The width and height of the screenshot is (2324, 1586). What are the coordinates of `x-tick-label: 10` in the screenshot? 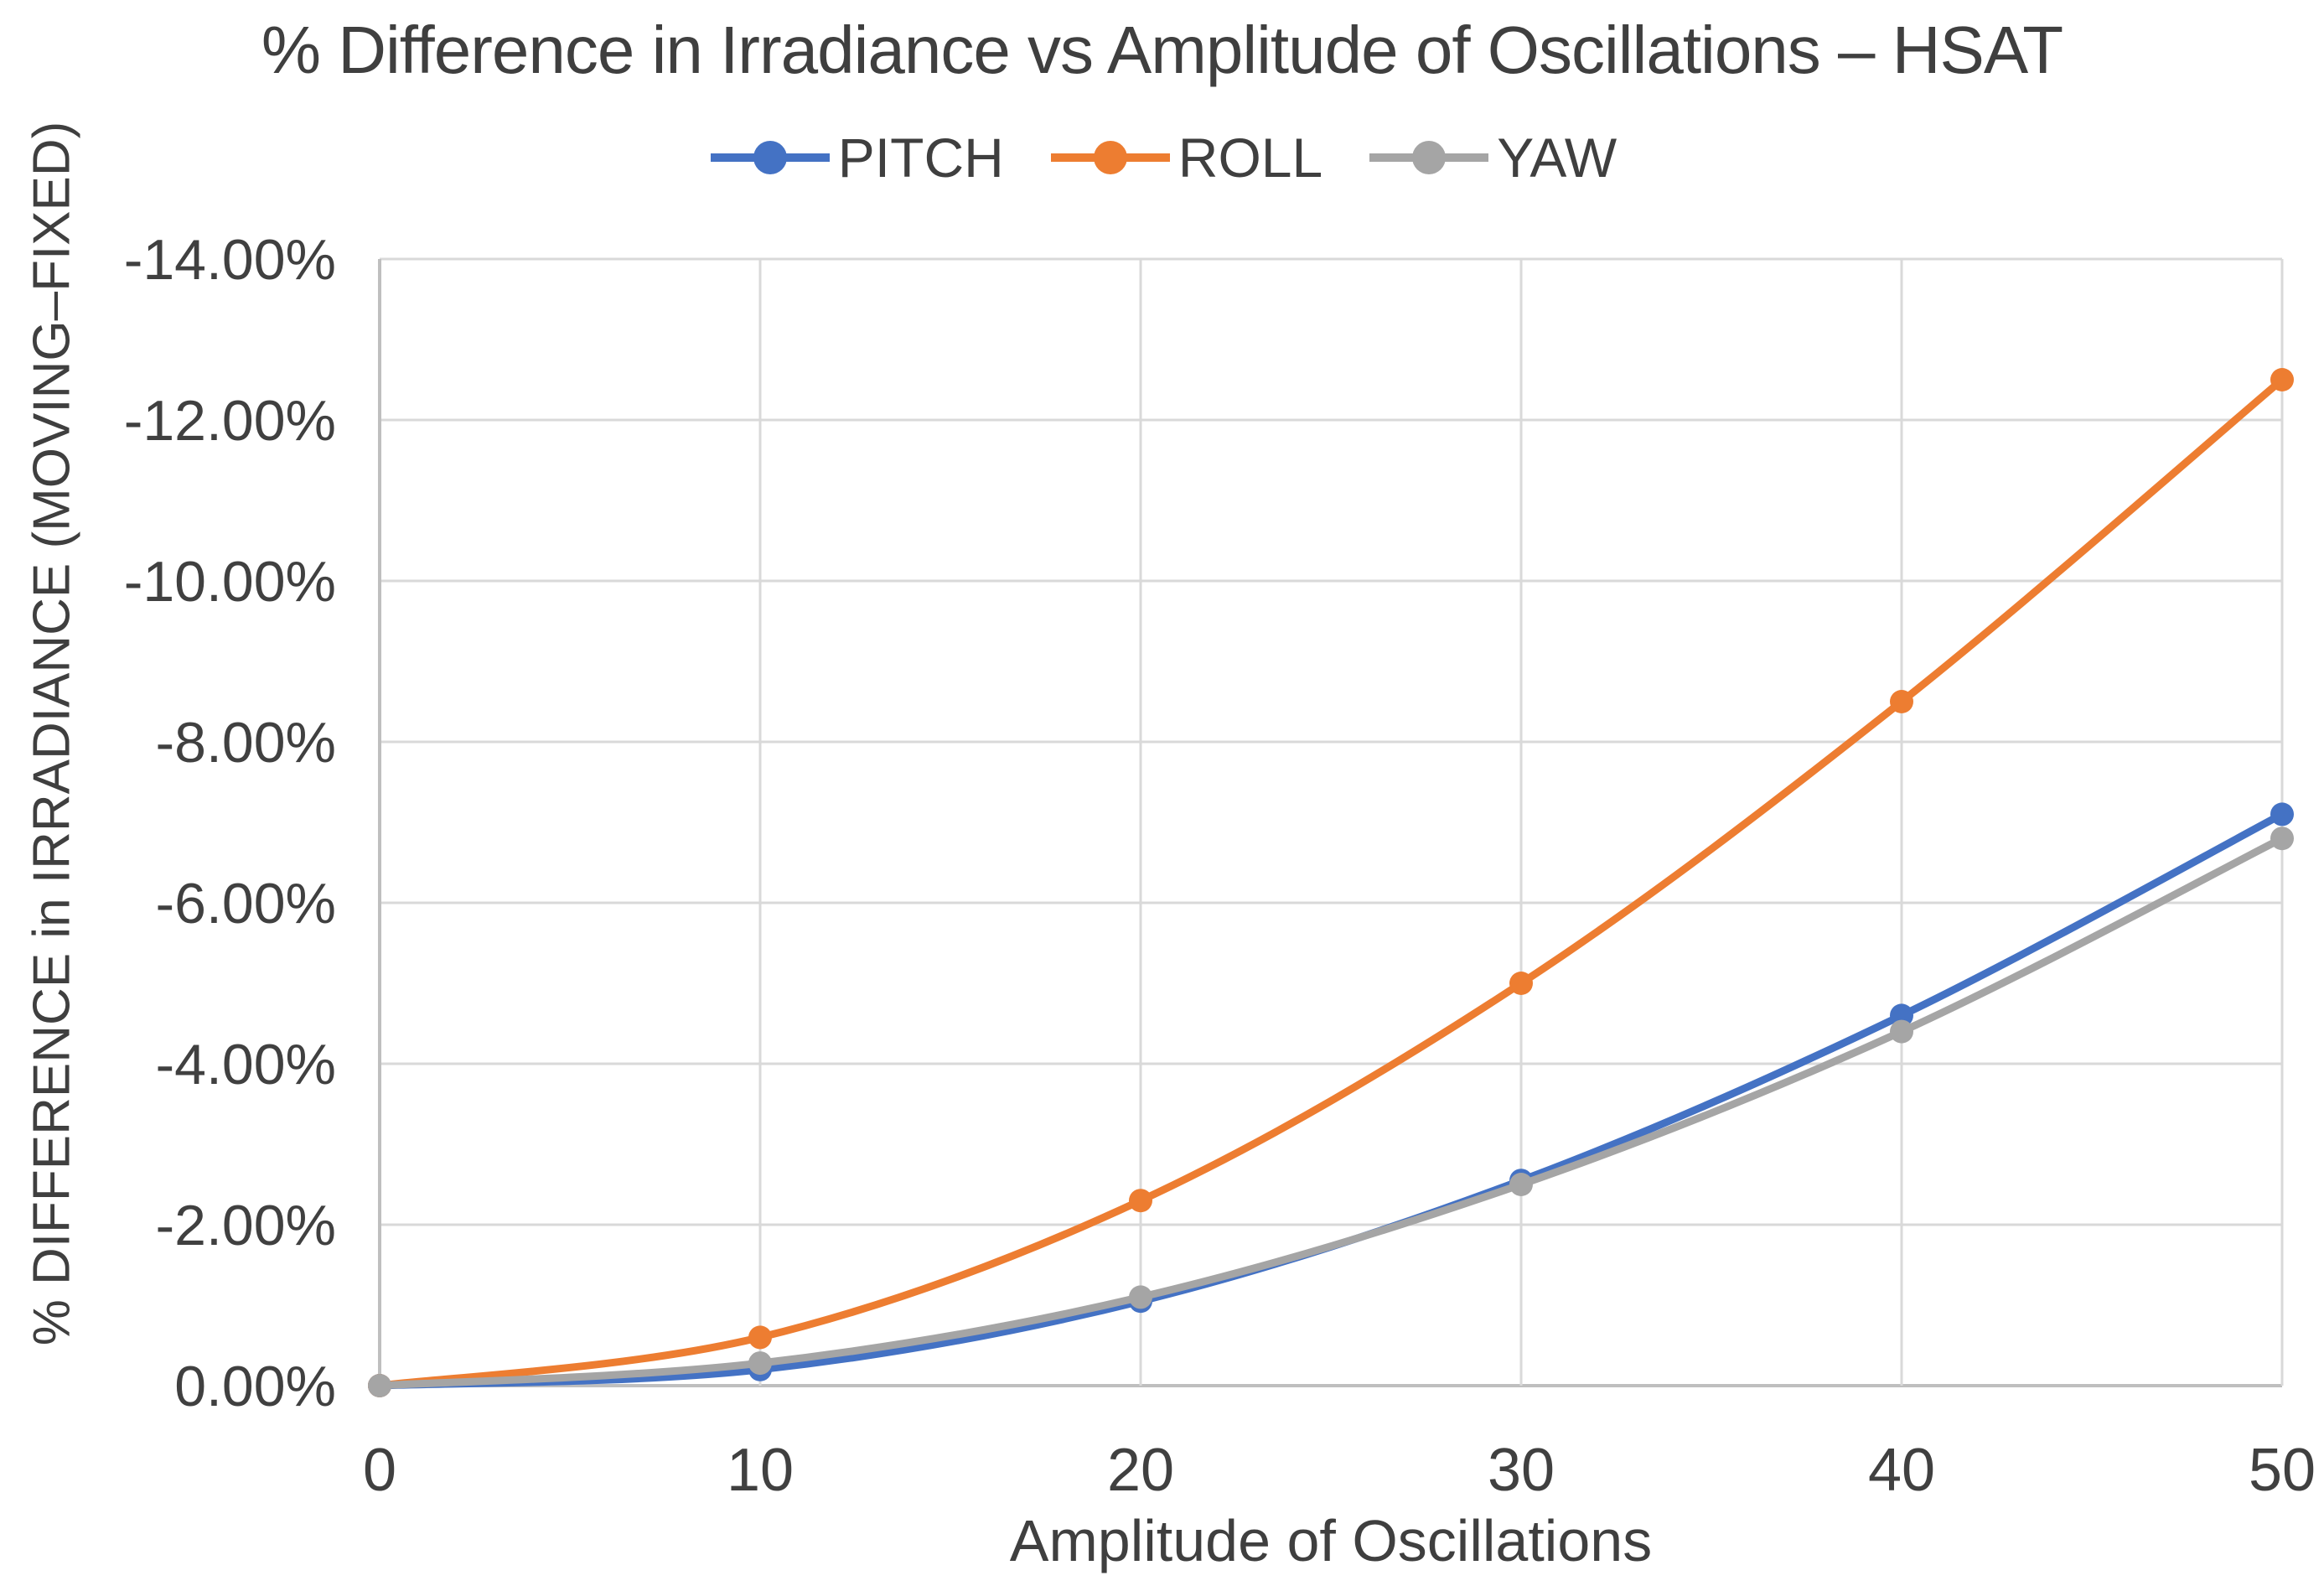 It's located at (761, 1470).